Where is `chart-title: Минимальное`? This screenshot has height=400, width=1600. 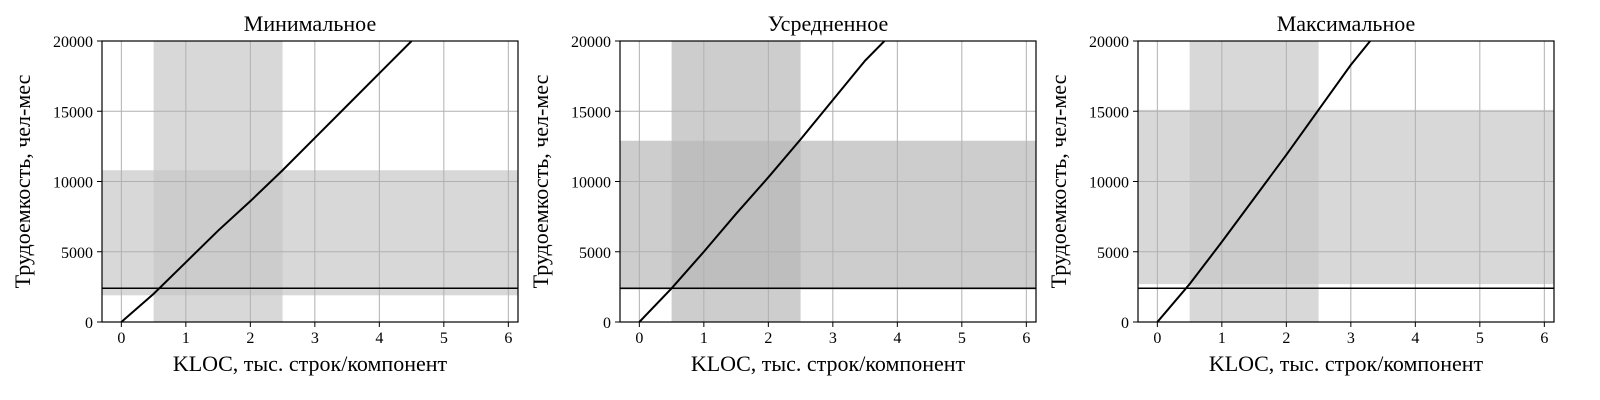 chart-title: Минимальное is located at coordinates (310, 23).